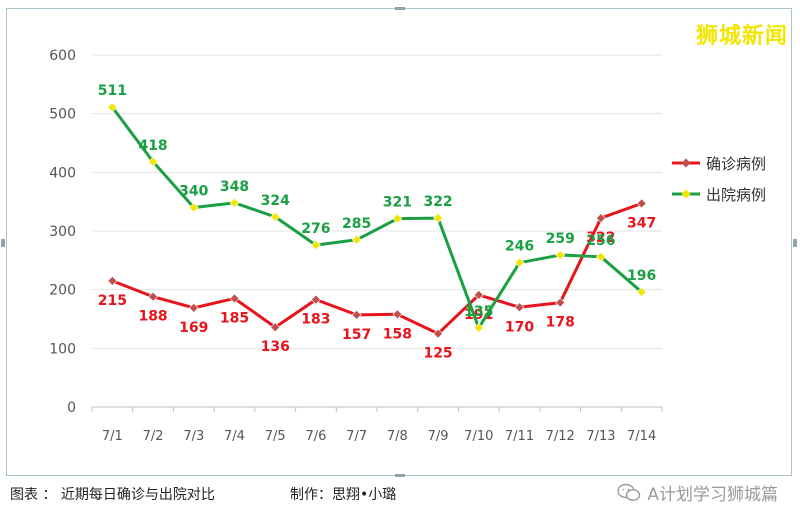 The image size is (800, 526). Describe the element at coordinates (315, 229) in the screenshot. I see `data-label: 276` at that location.